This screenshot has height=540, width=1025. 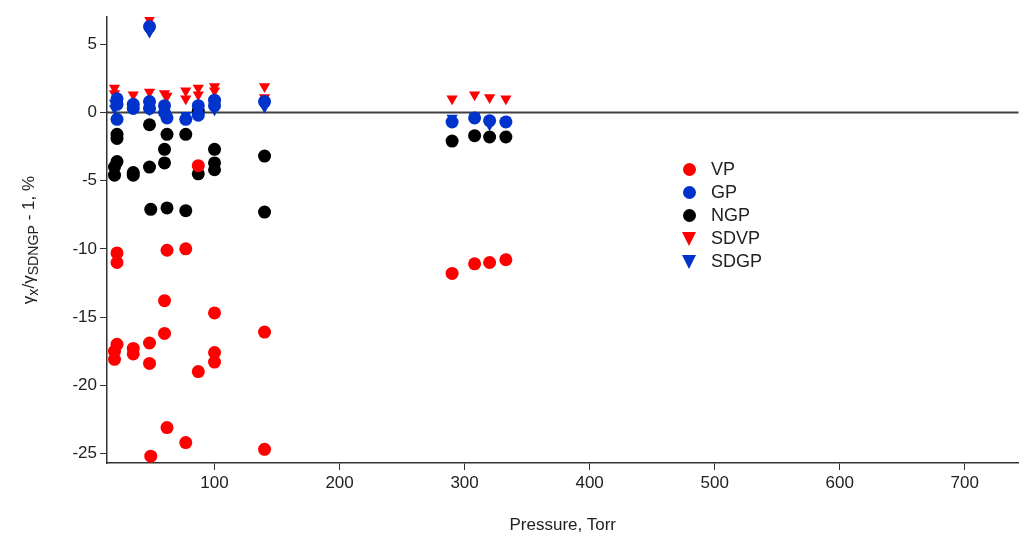 What do you see at coordinates (736, 238) in the screenshot?
I see `legend-label: SDVP` at bounding box center [736, 238].